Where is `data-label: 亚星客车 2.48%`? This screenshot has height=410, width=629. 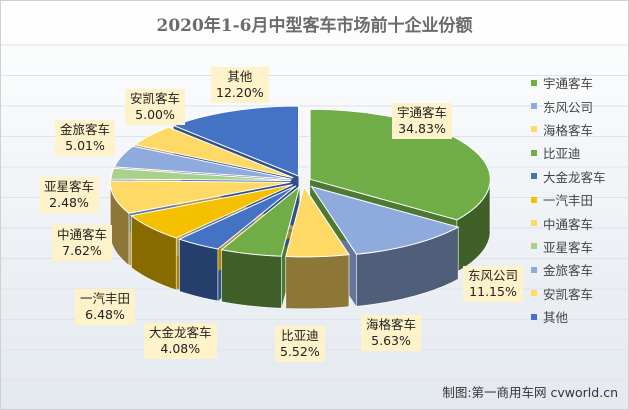 data-label: 亚星客车 2.48% is located at coordinates (69, 195).